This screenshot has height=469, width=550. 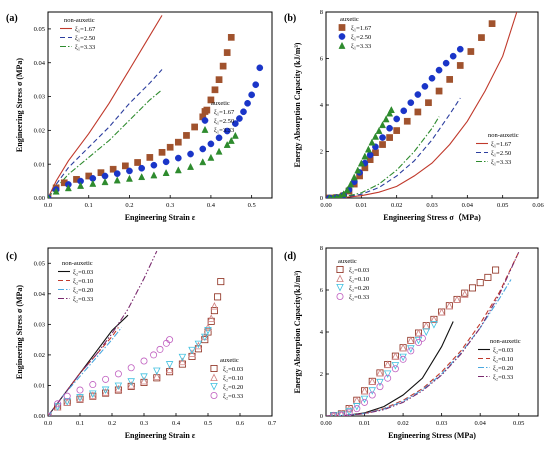 What do you see at coordinates (160, 332) in the screenshot?
I see `plot-frame` at bounding box center [160, 332].